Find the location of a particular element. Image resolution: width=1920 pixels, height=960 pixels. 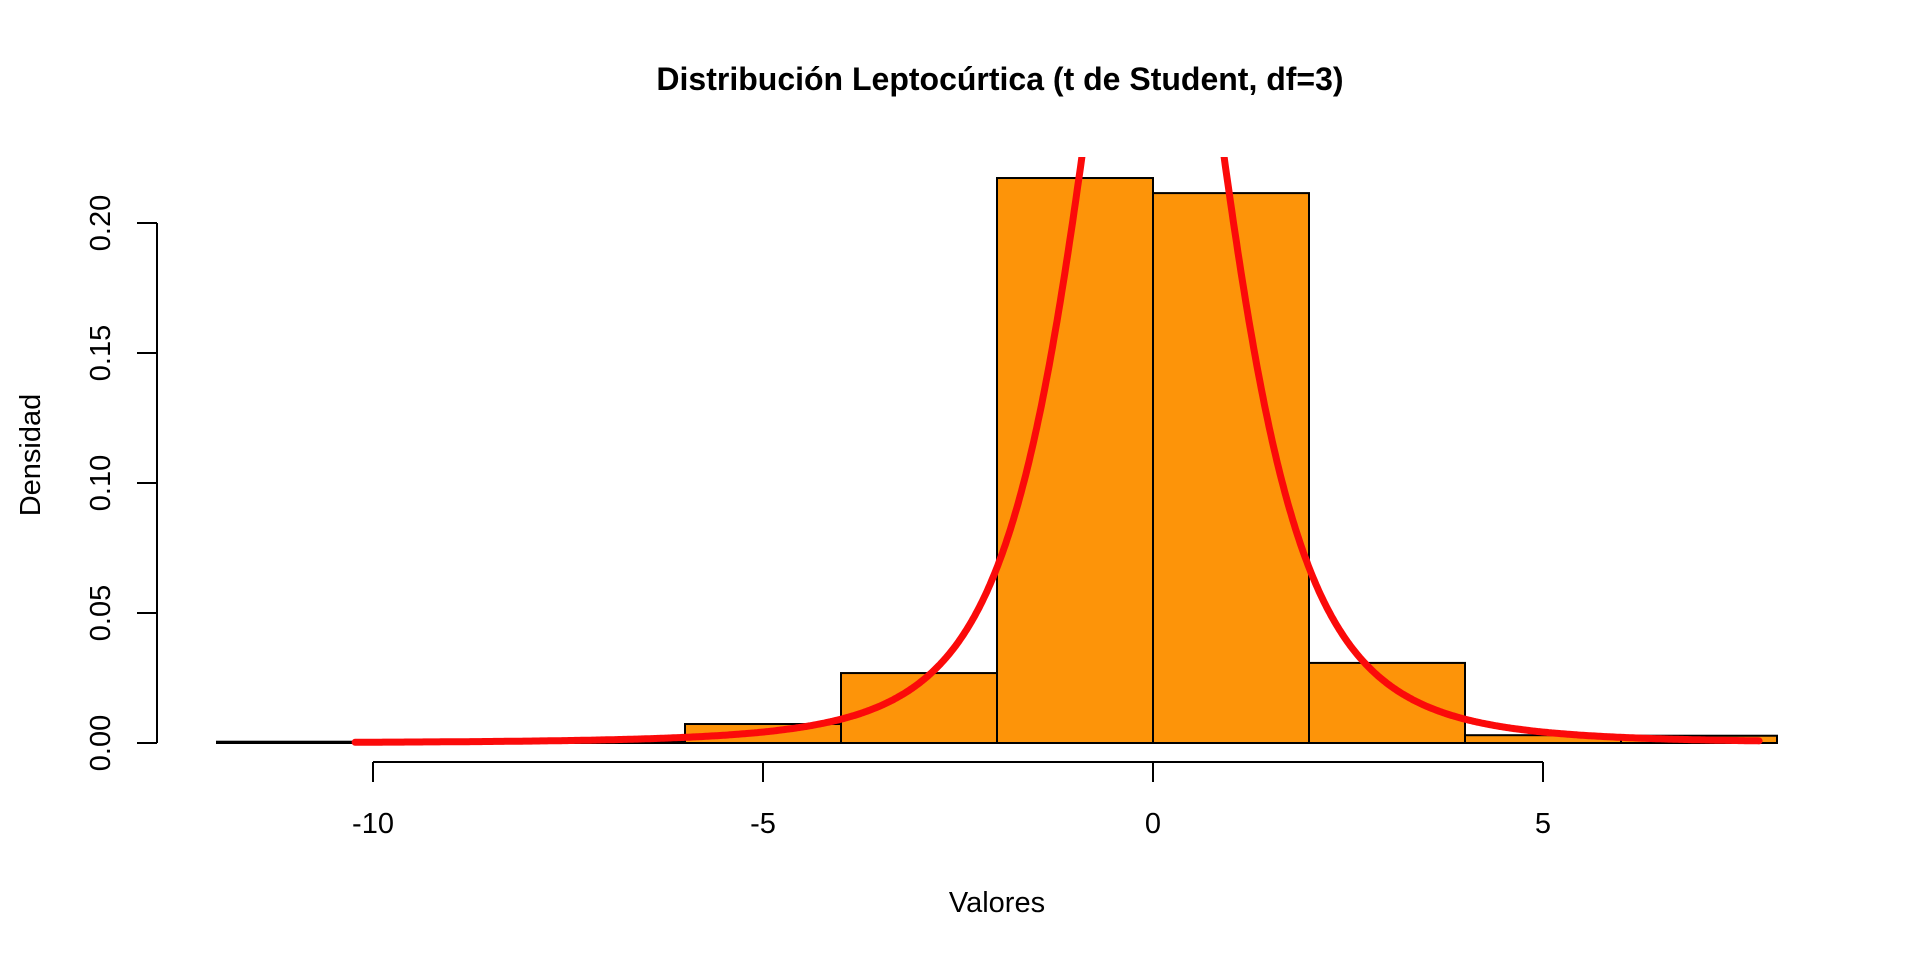

y-tick-label: 0.15 is located at coordinates (101, 353).